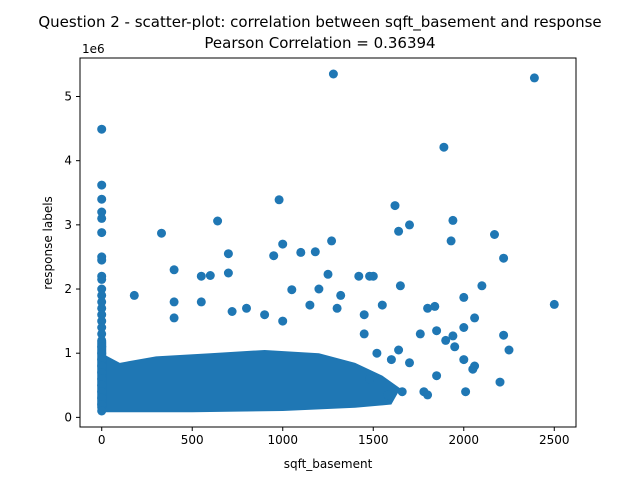 The height and width of the screenshot is (480, 640). Describe the element at coordinates (68, 353) in the screenshot. I see `y-tick-label: 1` at that location.